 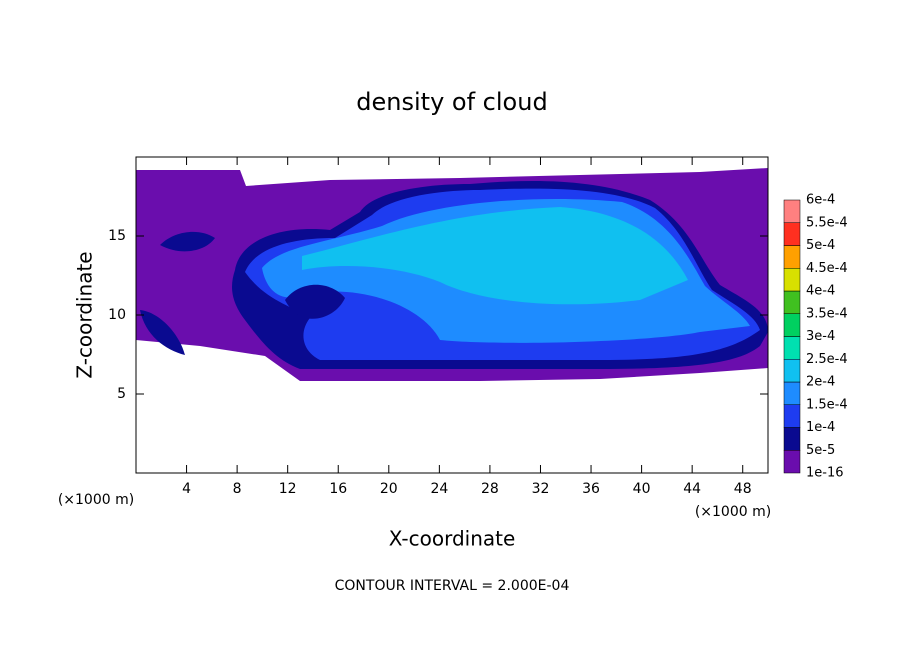 I want to click on x-tick-label: 36, so click(x=591, y=489).